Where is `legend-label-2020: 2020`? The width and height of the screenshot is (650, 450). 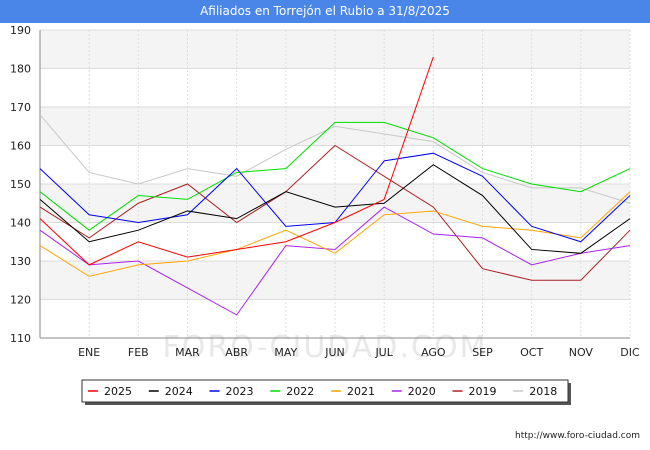 legend-label-2020: 2020 is located at coordinates (422, 391).